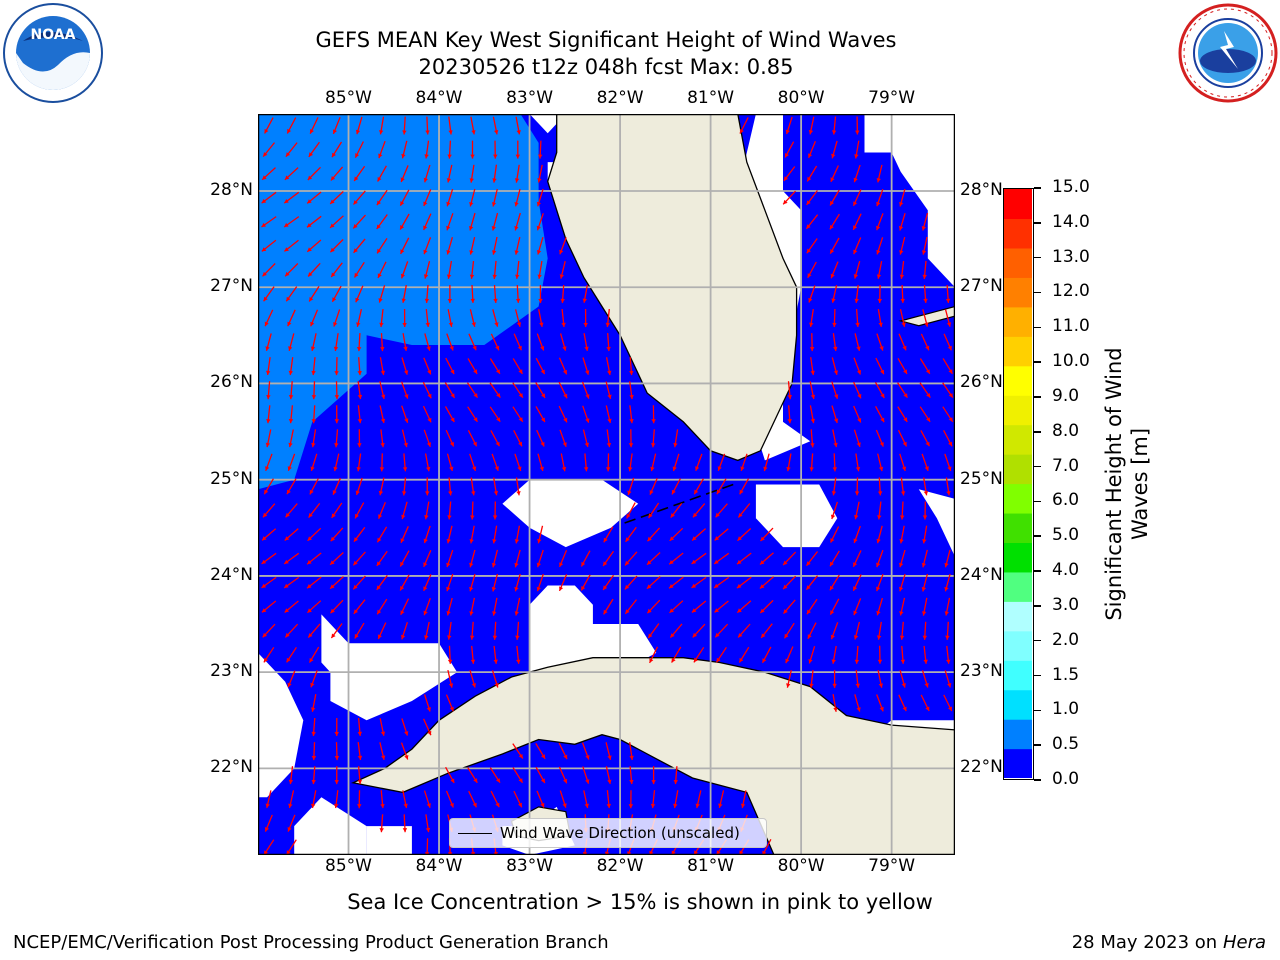 Image resolution: width=1280 pixels, height=960 pixels. Describe the element at coordinates (1066, 535) in the screenshot. I see `colorbar-tick-label: 5.0` at that location.